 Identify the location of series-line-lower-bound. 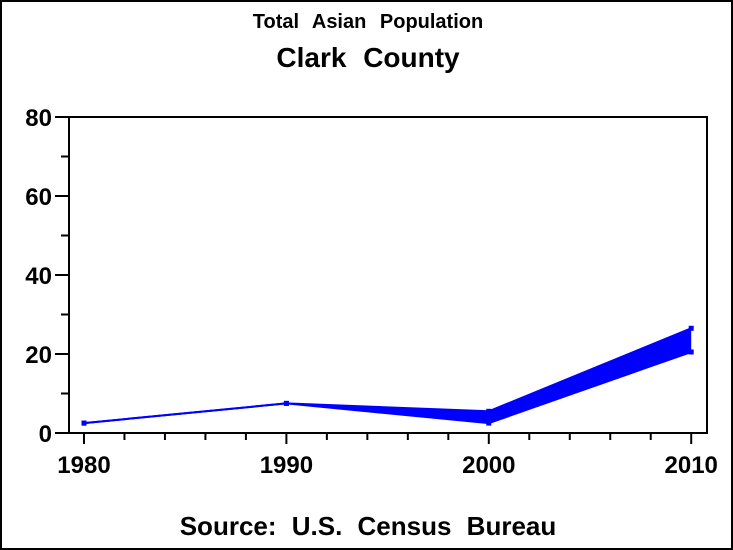
(387, 388).